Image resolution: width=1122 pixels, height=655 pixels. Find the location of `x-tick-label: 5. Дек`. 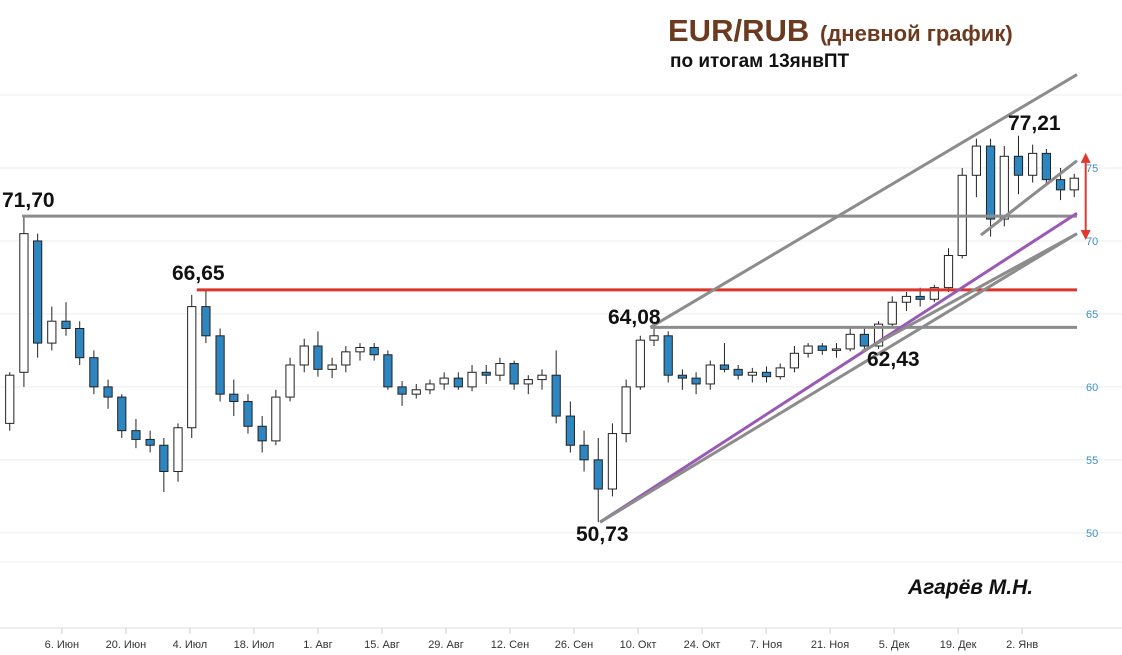

x-tick-label: 5. Дек is located at coordinates (894, 645).